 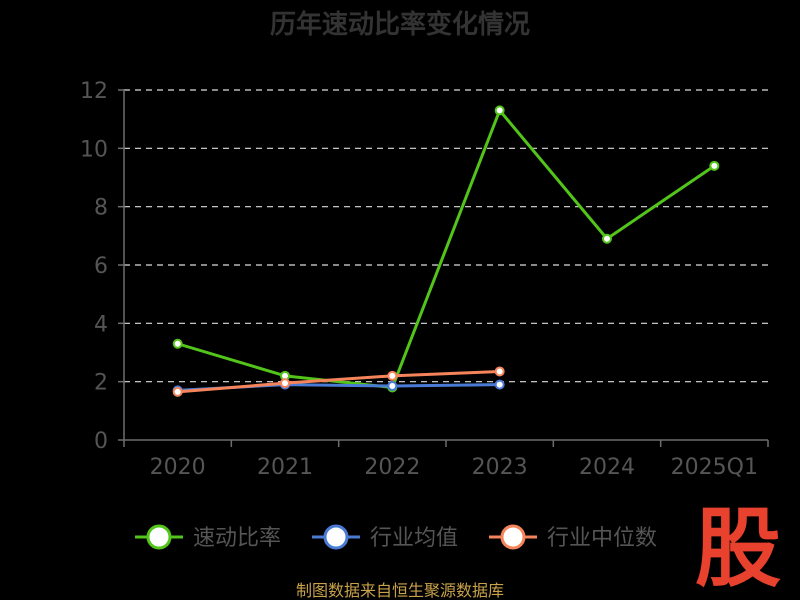 I want to click on x-tick-label: 2020, so click(x=178, y=467).